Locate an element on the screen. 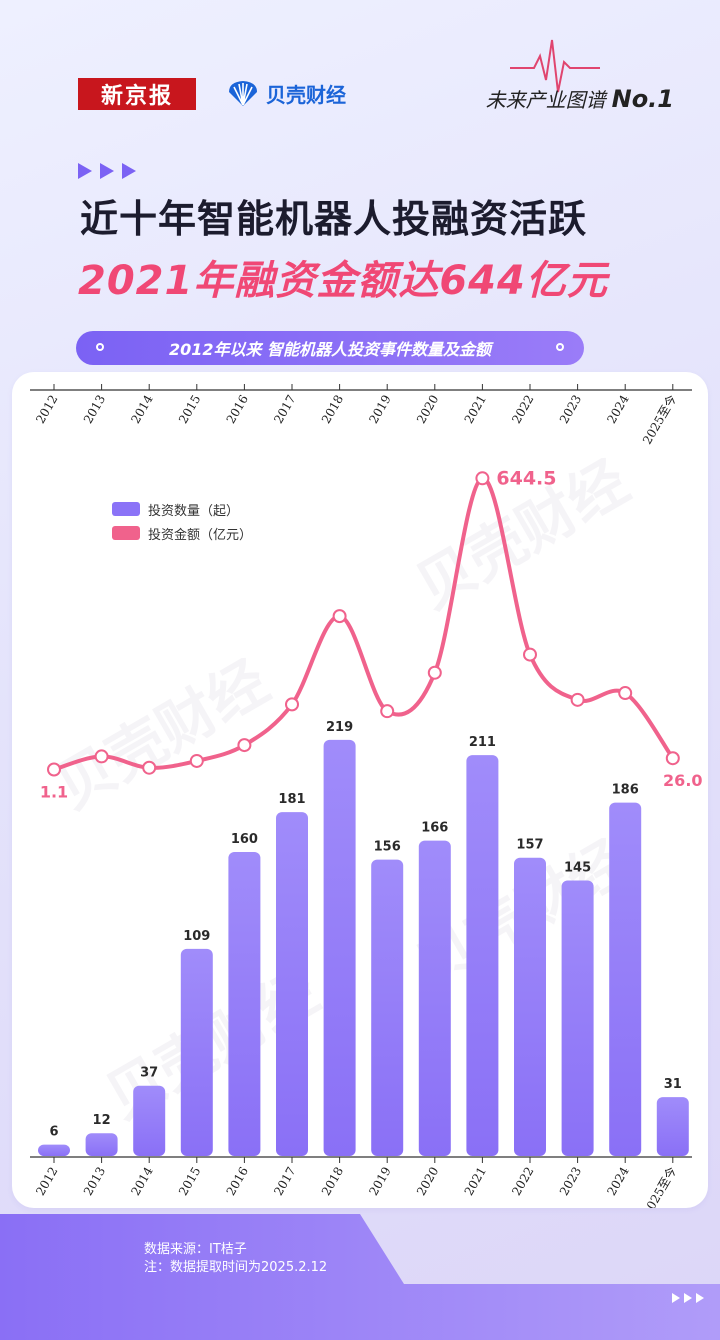 This screenshot has height=1340, width=720. bottom-axis-tick-label: 2018 is located at coordinates (332, 1181).